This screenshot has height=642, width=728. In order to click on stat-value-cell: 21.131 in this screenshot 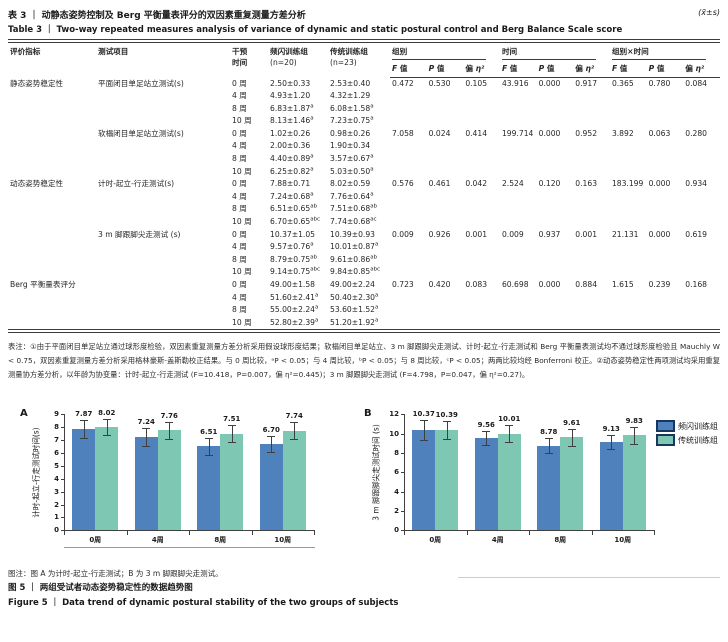, I will do `click(625, 234)`.